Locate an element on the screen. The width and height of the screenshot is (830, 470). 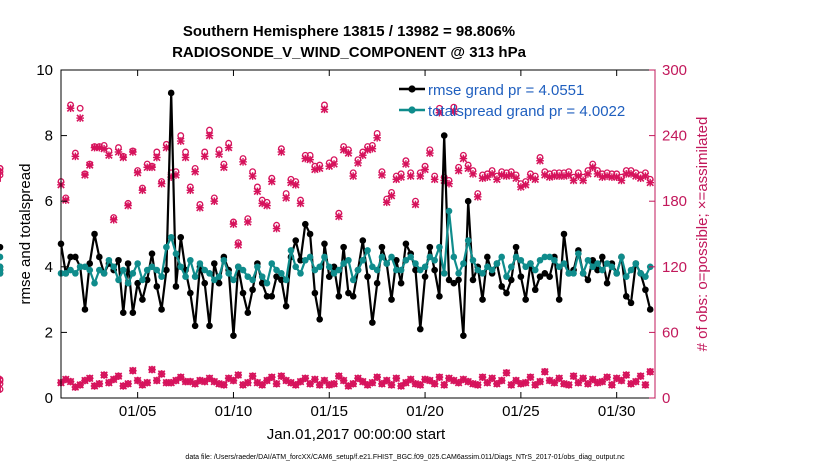
legend-spread-marker is located at coordinates (412, 110).